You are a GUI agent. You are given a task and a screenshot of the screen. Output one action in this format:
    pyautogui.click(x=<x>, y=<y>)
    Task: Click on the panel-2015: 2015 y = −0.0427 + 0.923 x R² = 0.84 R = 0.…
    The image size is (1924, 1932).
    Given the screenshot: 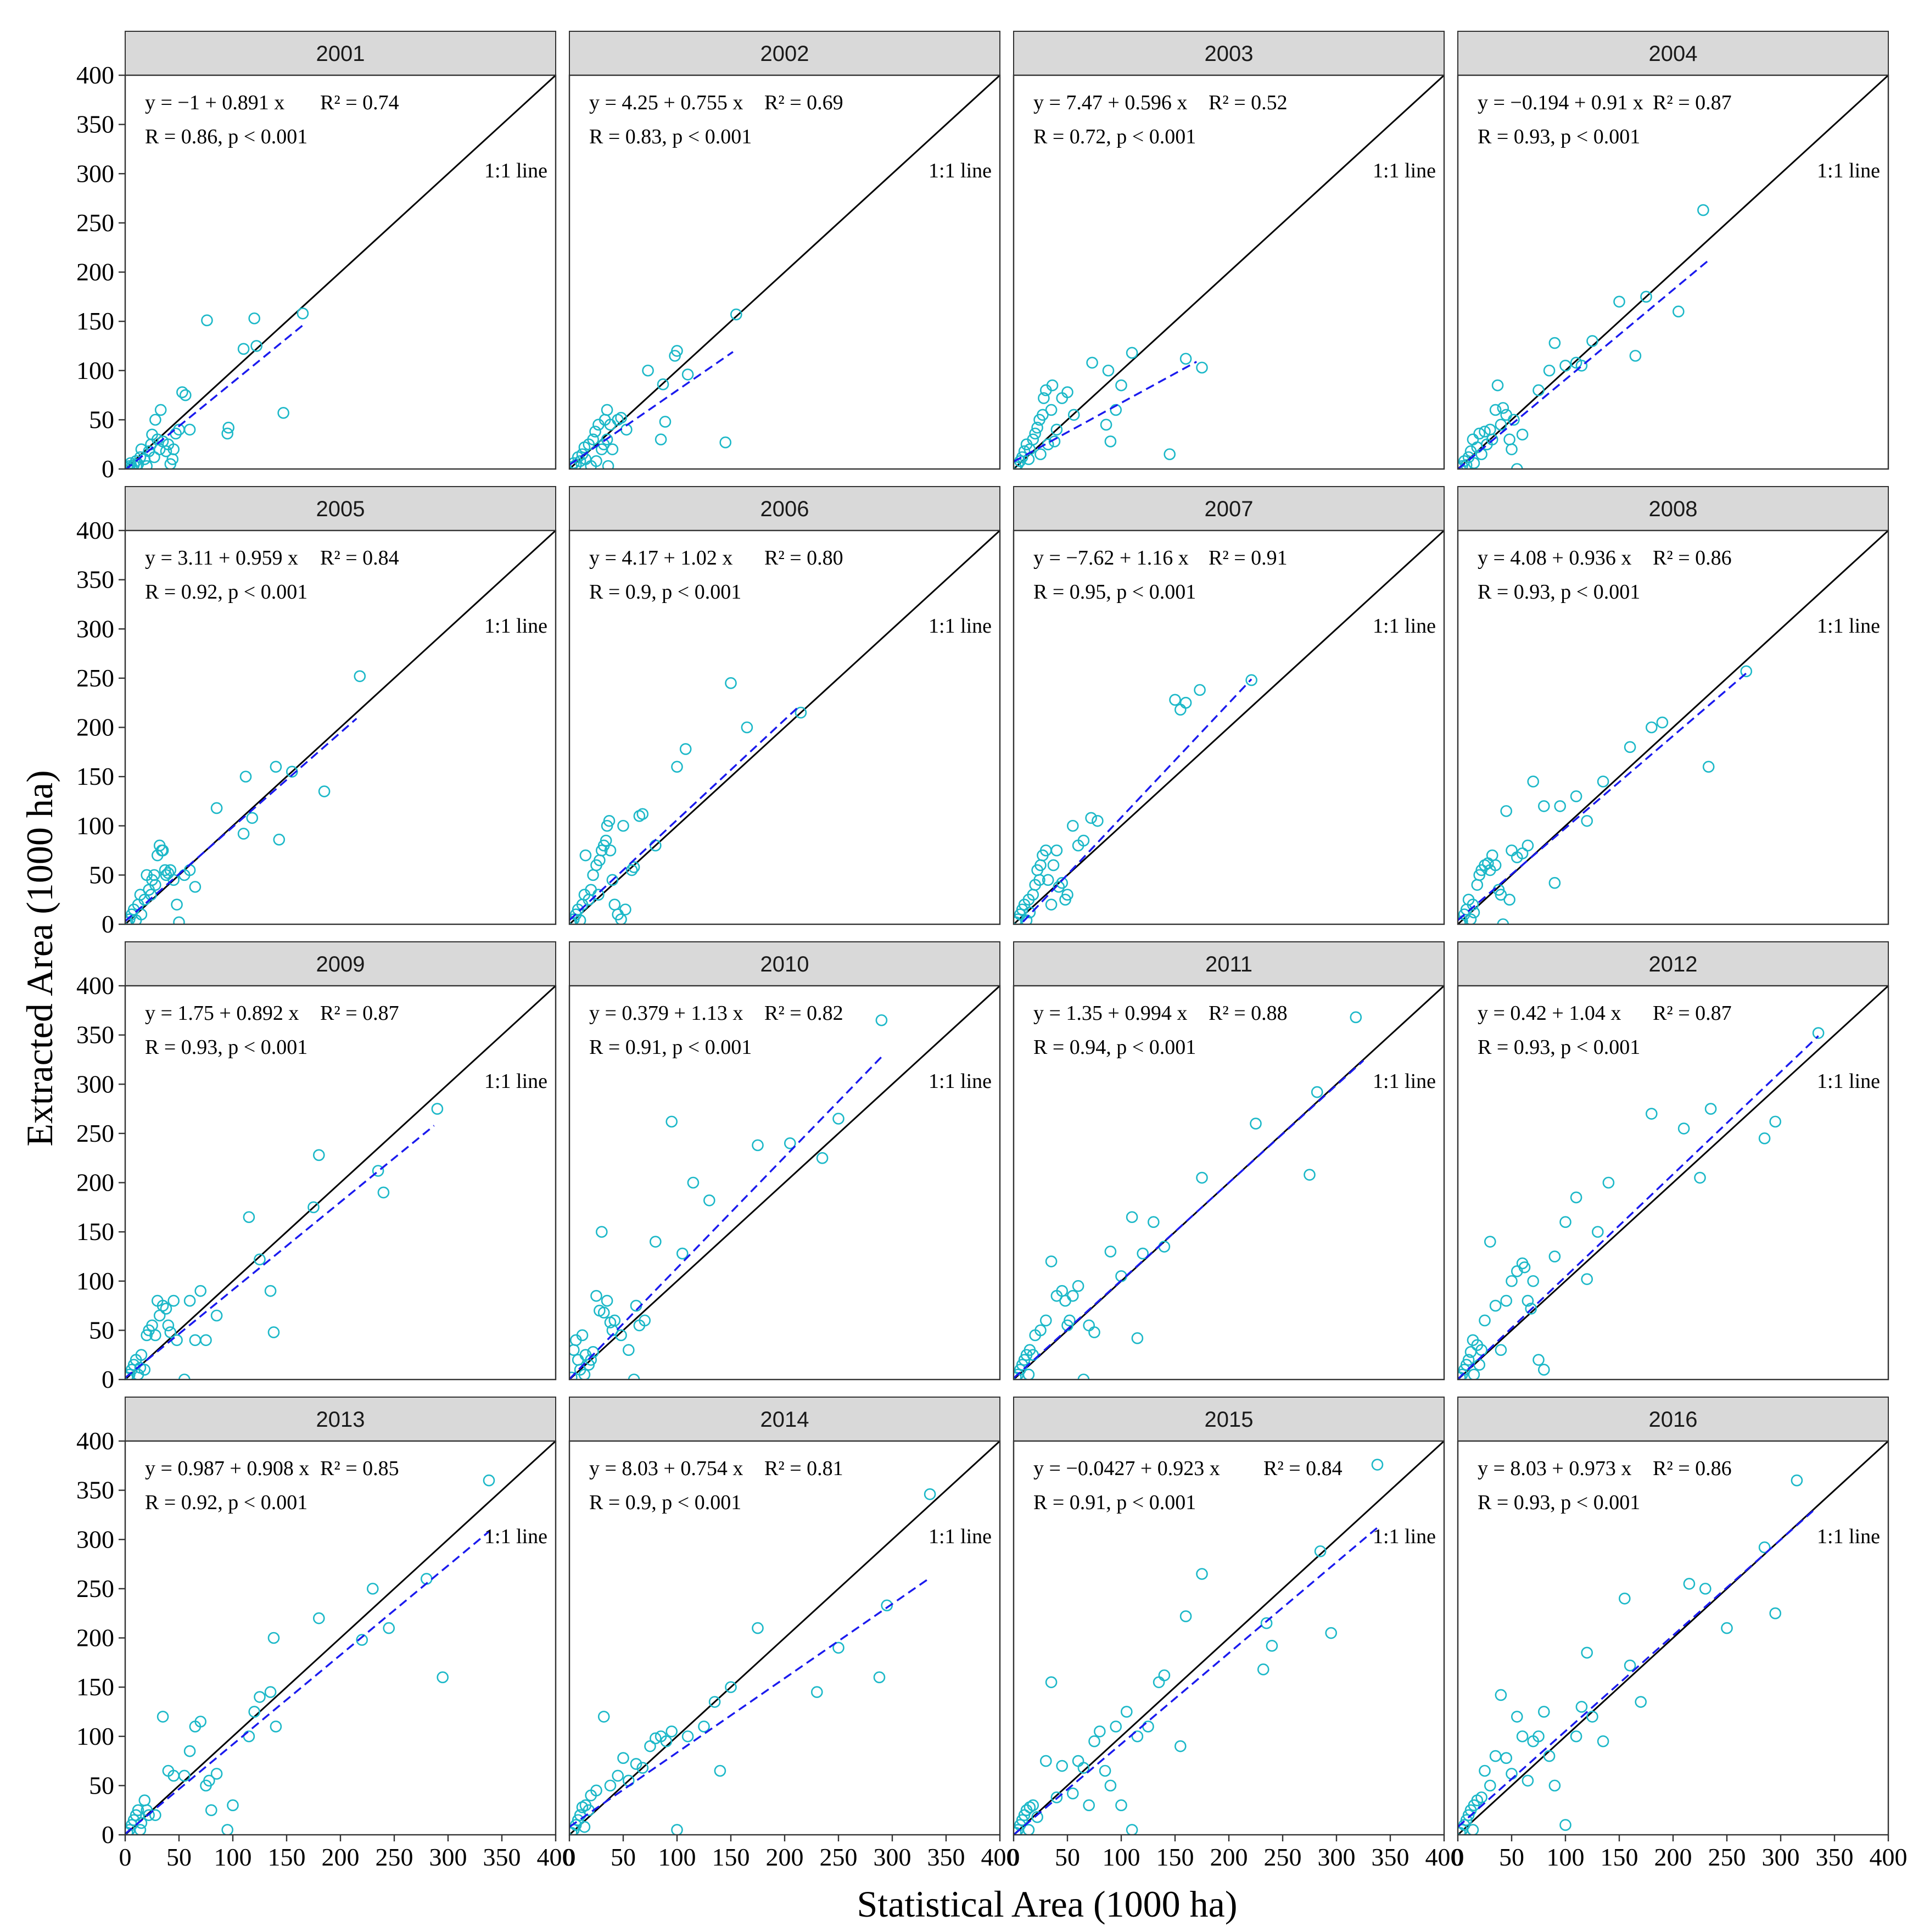 What is the action you would take?
    pyautogui.click(x=1235, y=1634)
    